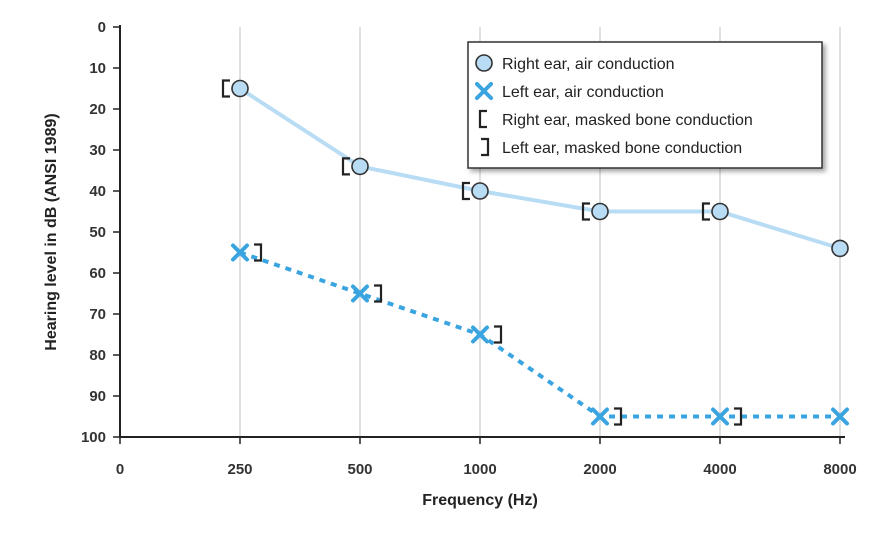 This screenshot has height=554, width=880. What do you see at coordinates (585, 211) in the screenshot?
I see `marker-right-ear-masked-bone-conduction-2000` at bounding box center [585, 211].